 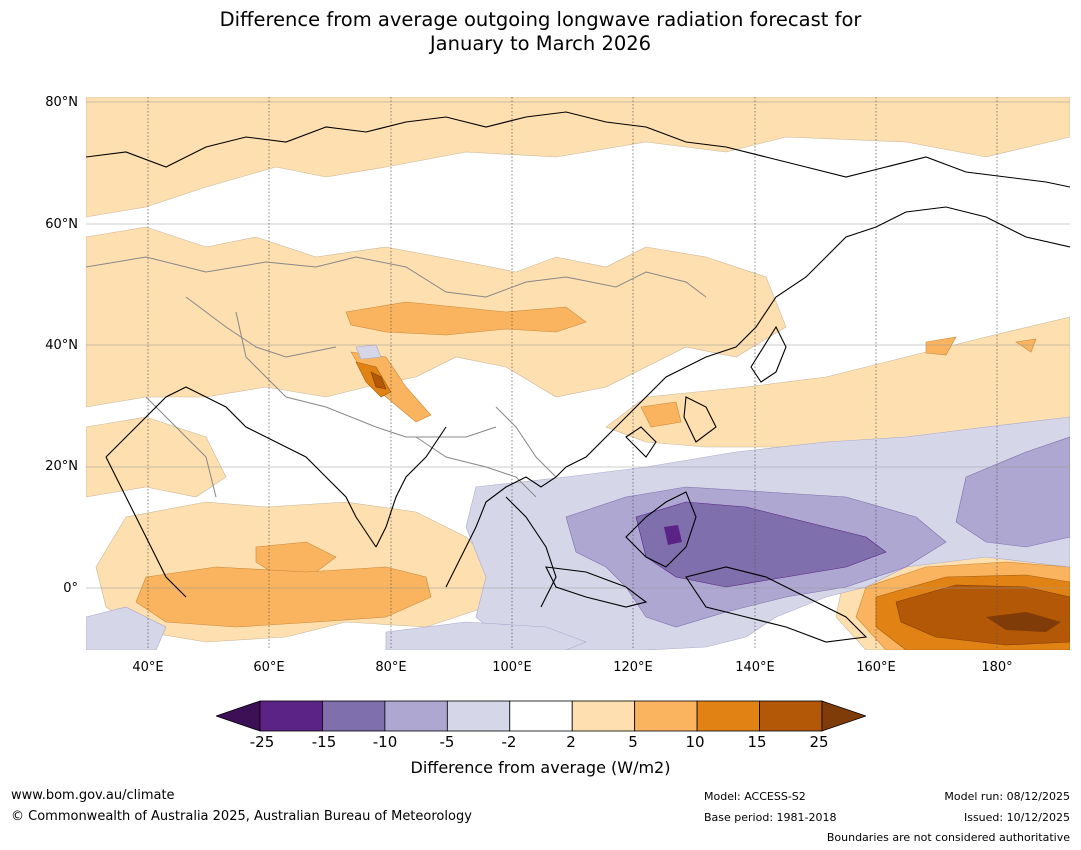 I want to click on lon-label-80e: 80°E, so click(x=391, y=667).